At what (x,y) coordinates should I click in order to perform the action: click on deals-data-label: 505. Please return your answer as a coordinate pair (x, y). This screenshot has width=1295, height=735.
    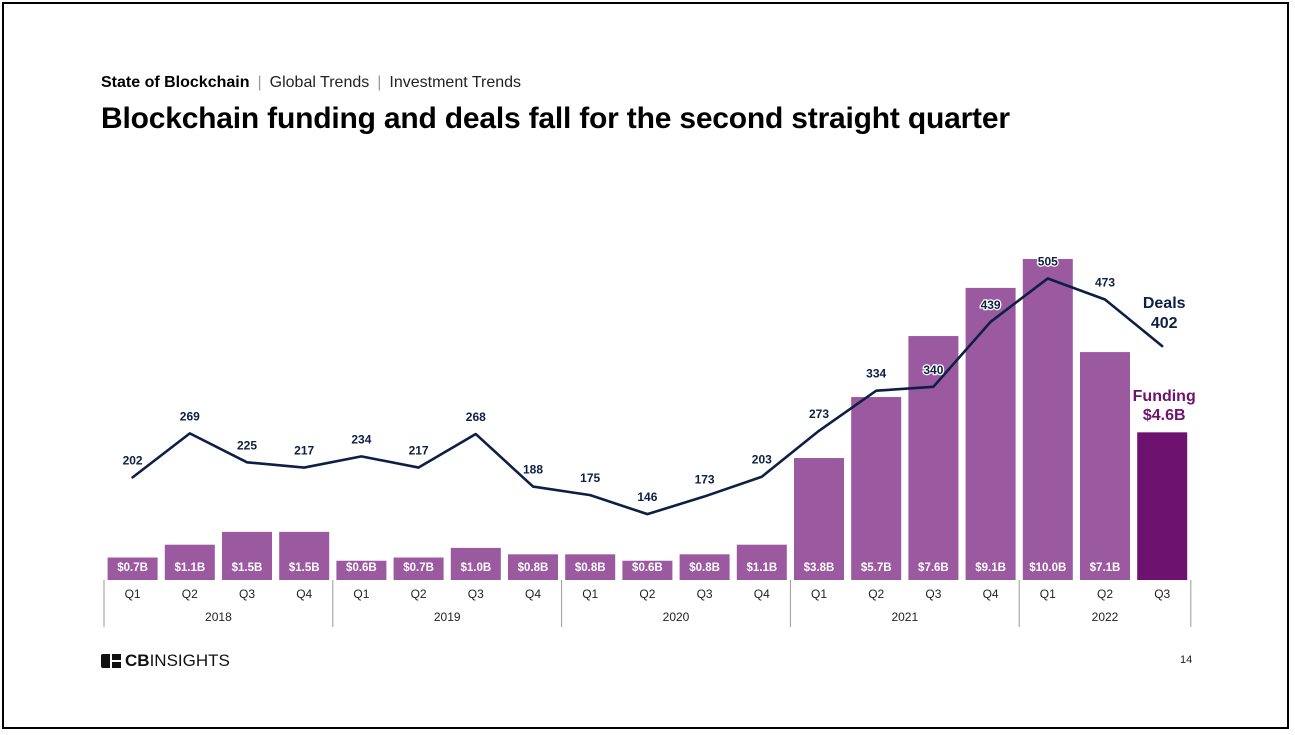
    Looking at the image, I should click on (1048, 261).